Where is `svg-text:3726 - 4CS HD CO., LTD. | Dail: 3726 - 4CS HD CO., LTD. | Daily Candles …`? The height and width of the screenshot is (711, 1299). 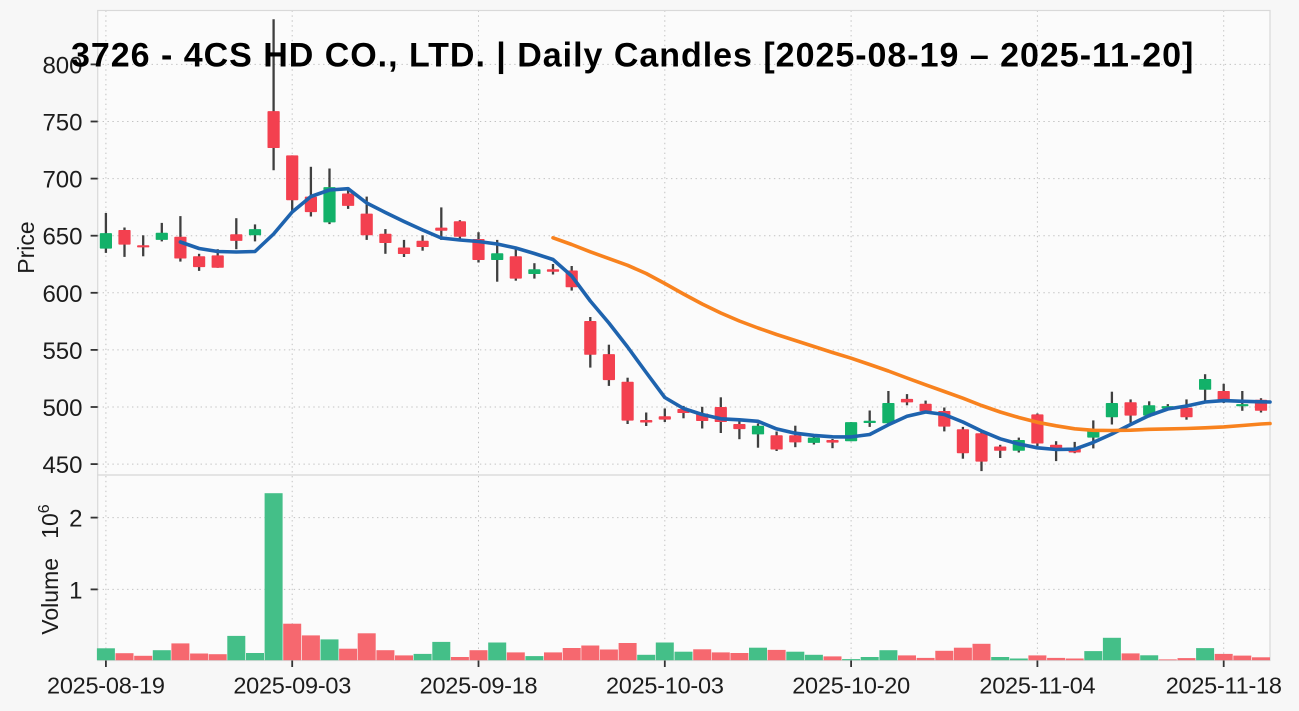
svg-text:3726 - 4CS HD CO., LTD. | Dail: 3726 - 4CS HD CO., LTD. | Daily Candles … is located at coordinates (632, 56).